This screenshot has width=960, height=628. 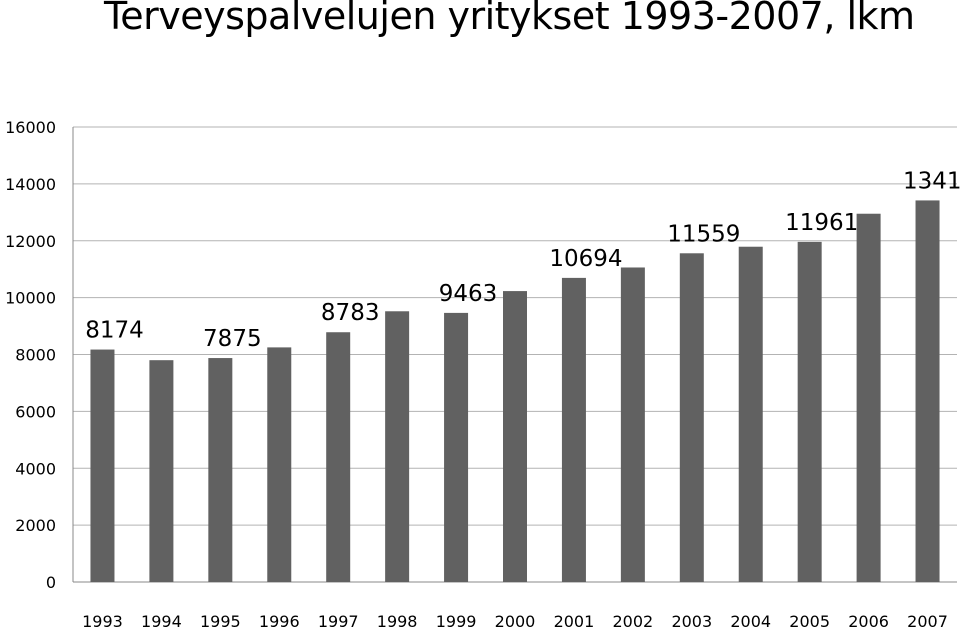 I want to click on x-tick-label: 1998, so click(x=397, y=620).